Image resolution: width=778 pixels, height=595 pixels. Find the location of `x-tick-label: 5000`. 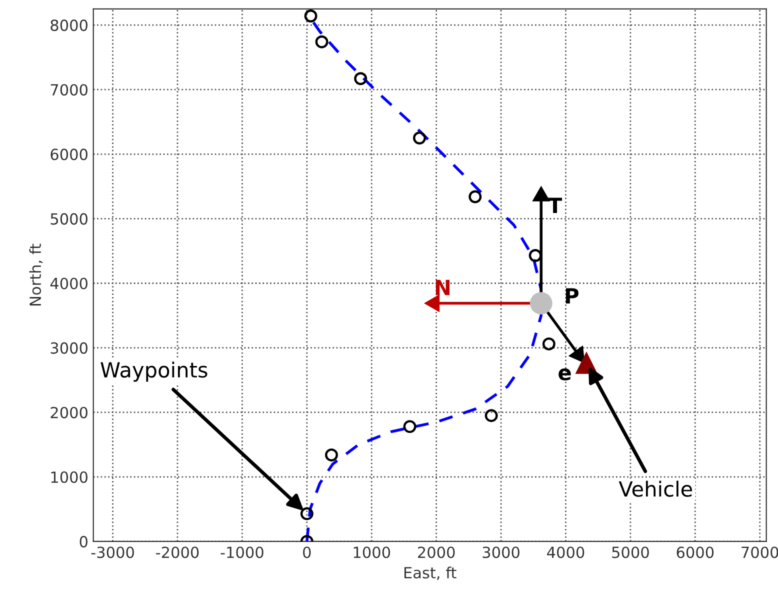

x-tick-label: 5000 is located at coordinates (630, 552).